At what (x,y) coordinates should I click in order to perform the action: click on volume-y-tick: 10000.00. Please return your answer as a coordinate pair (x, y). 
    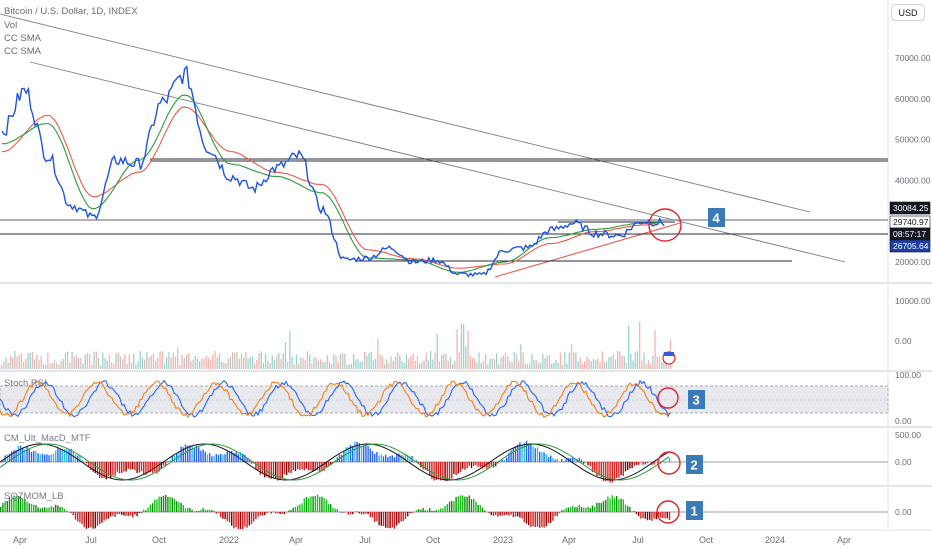
    Looking at the image, I should click on (913, 301).